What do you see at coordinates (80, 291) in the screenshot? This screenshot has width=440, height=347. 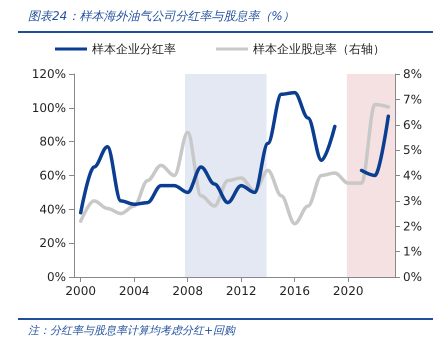 I see `x-tick-label: 2000` at bounding box center [80, 291].